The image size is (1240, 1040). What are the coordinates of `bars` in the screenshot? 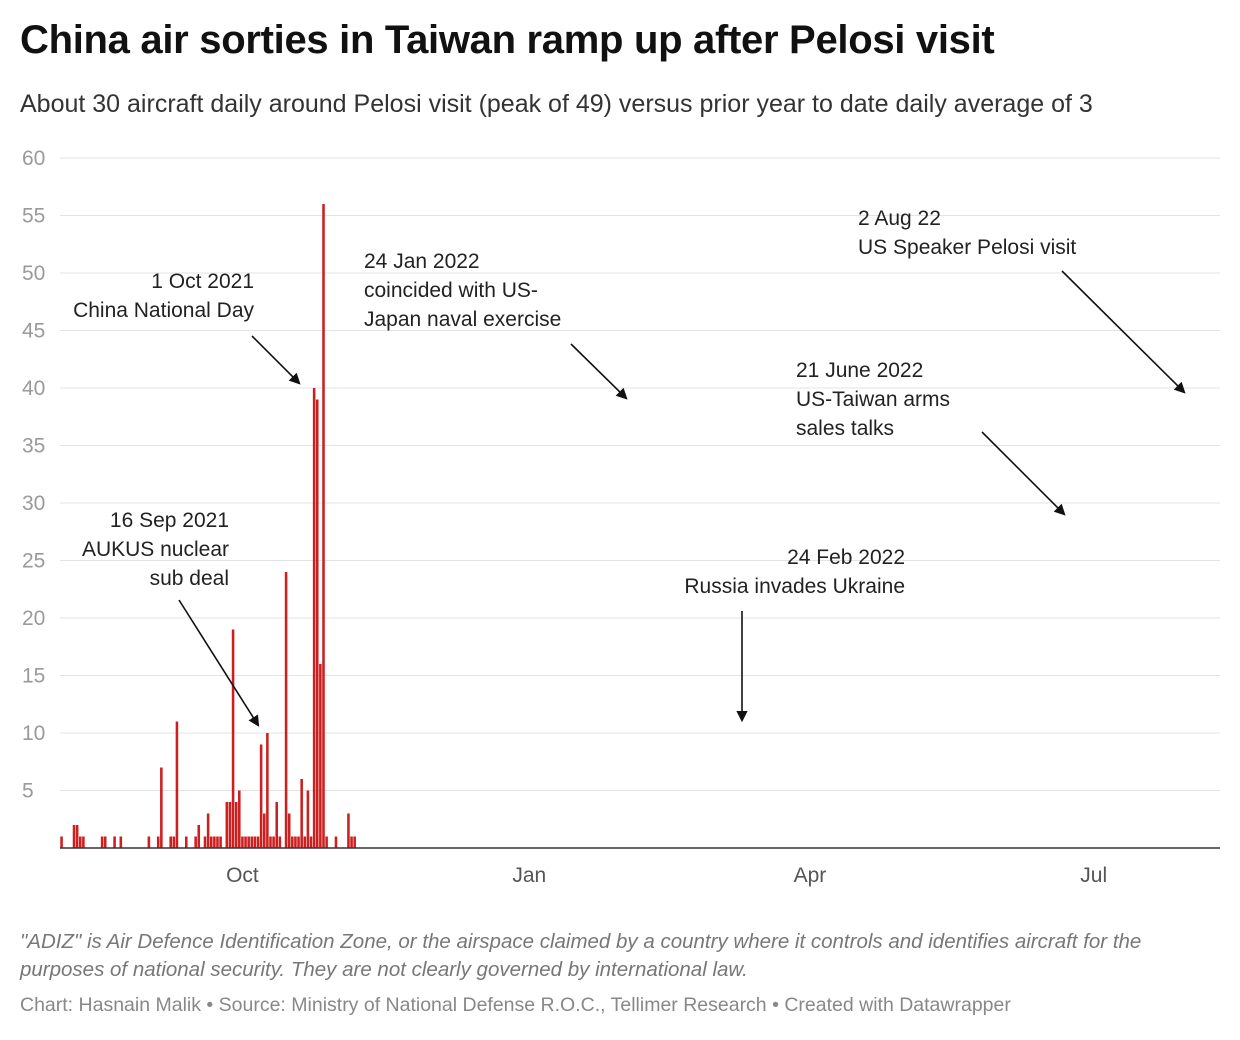 It's located at (208, 526).